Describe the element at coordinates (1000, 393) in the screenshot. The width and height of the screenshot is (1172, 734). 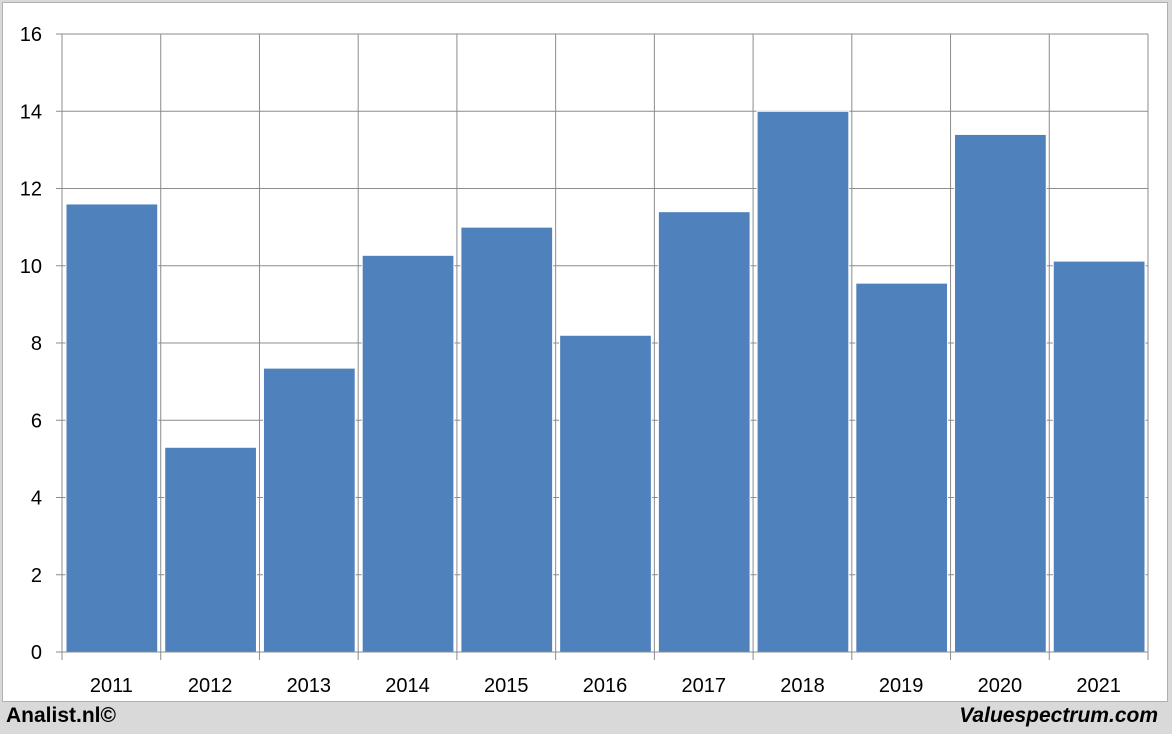
I see `bar-2020` at that location.